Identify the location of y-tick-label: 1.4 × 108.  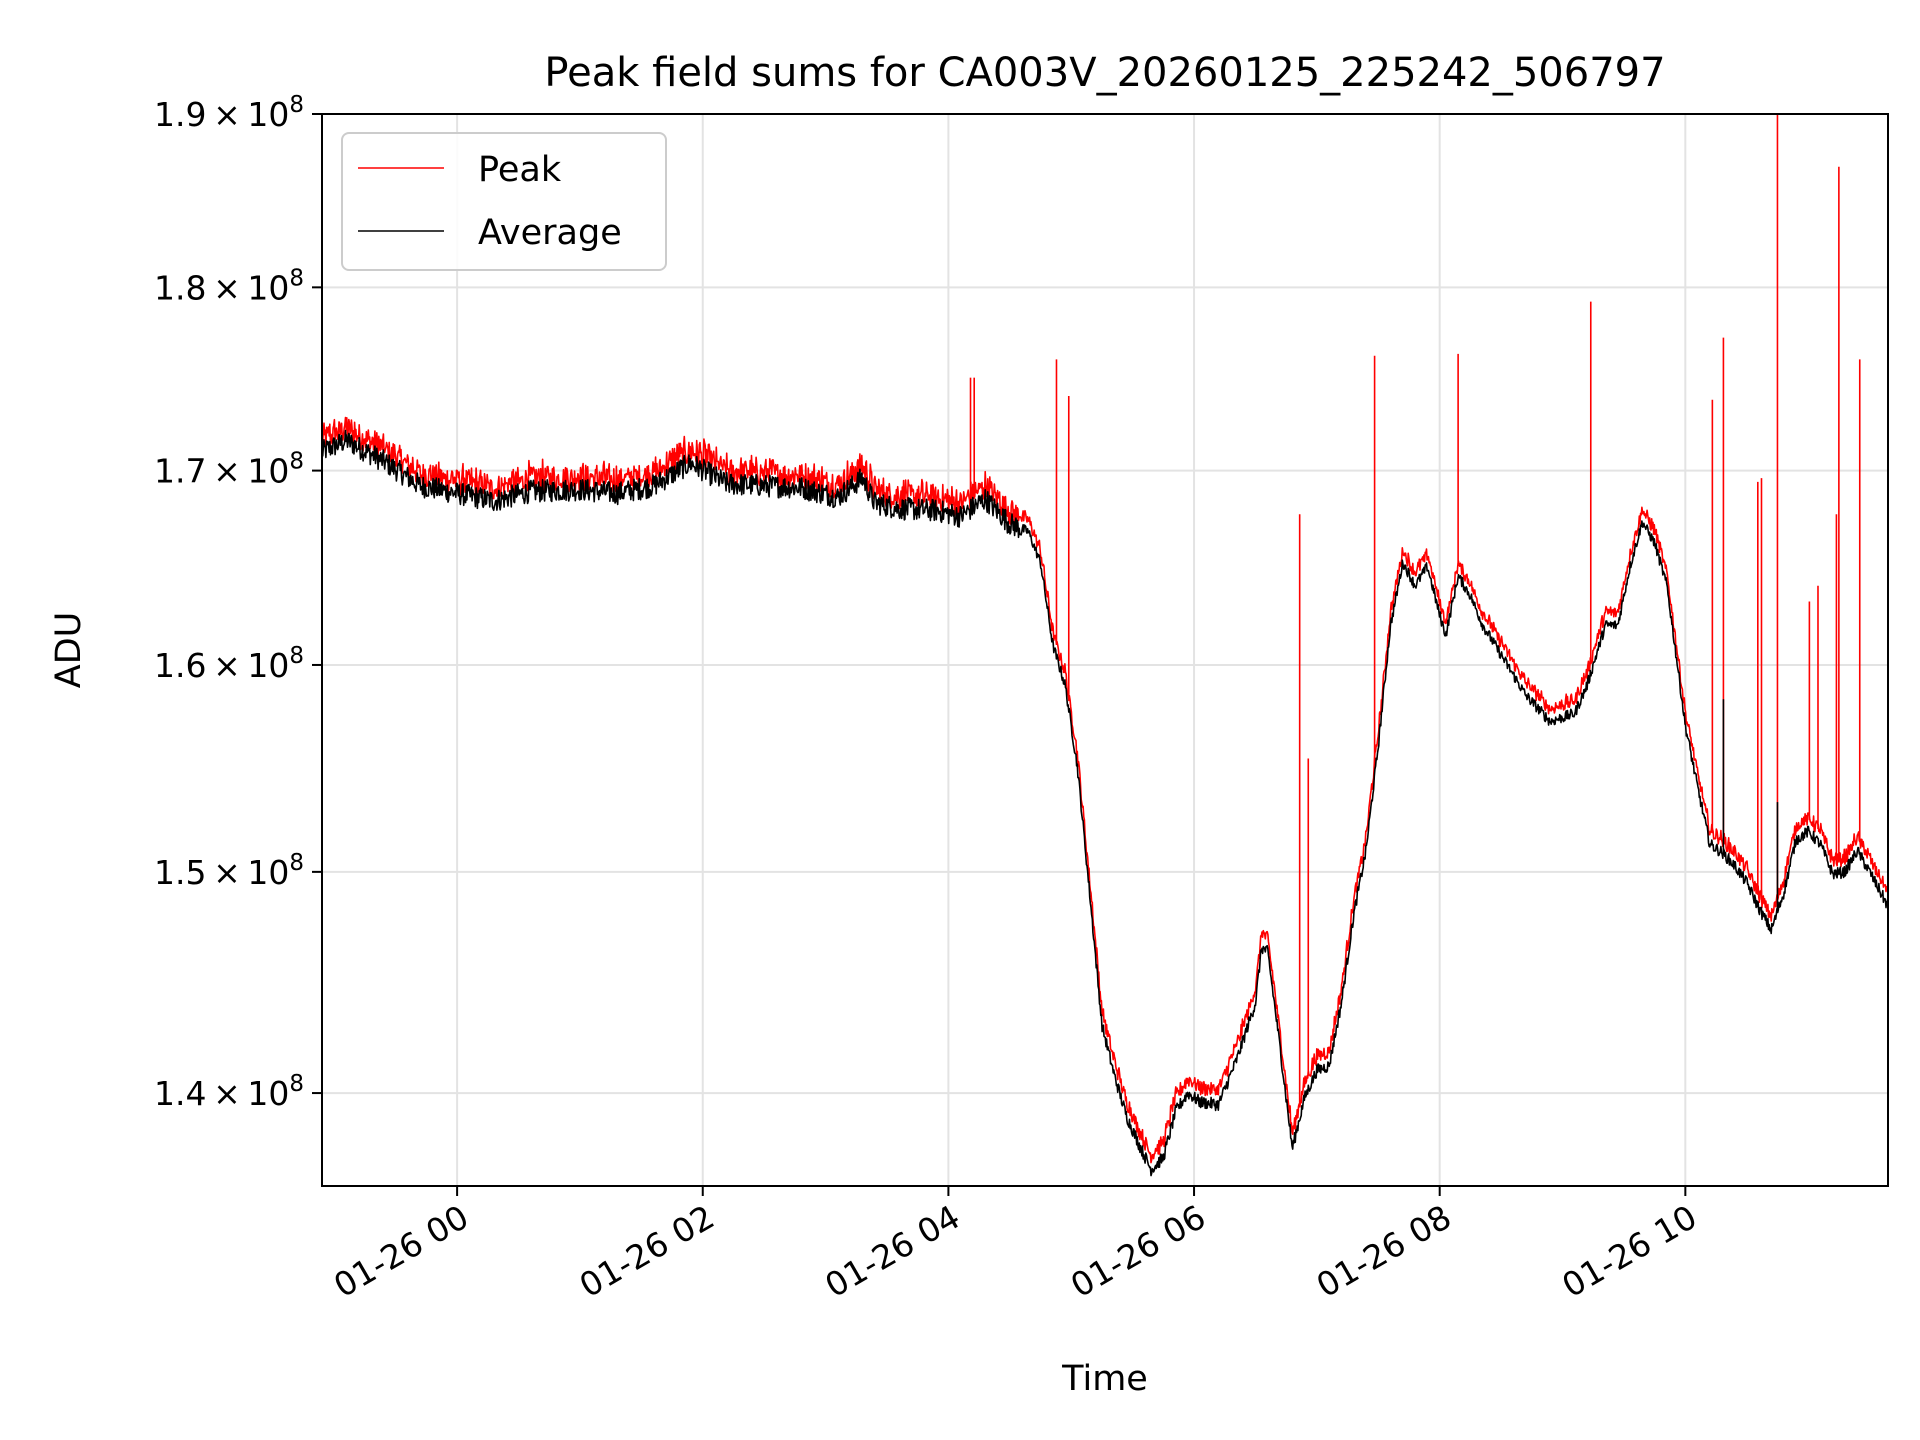
(229, 1092).